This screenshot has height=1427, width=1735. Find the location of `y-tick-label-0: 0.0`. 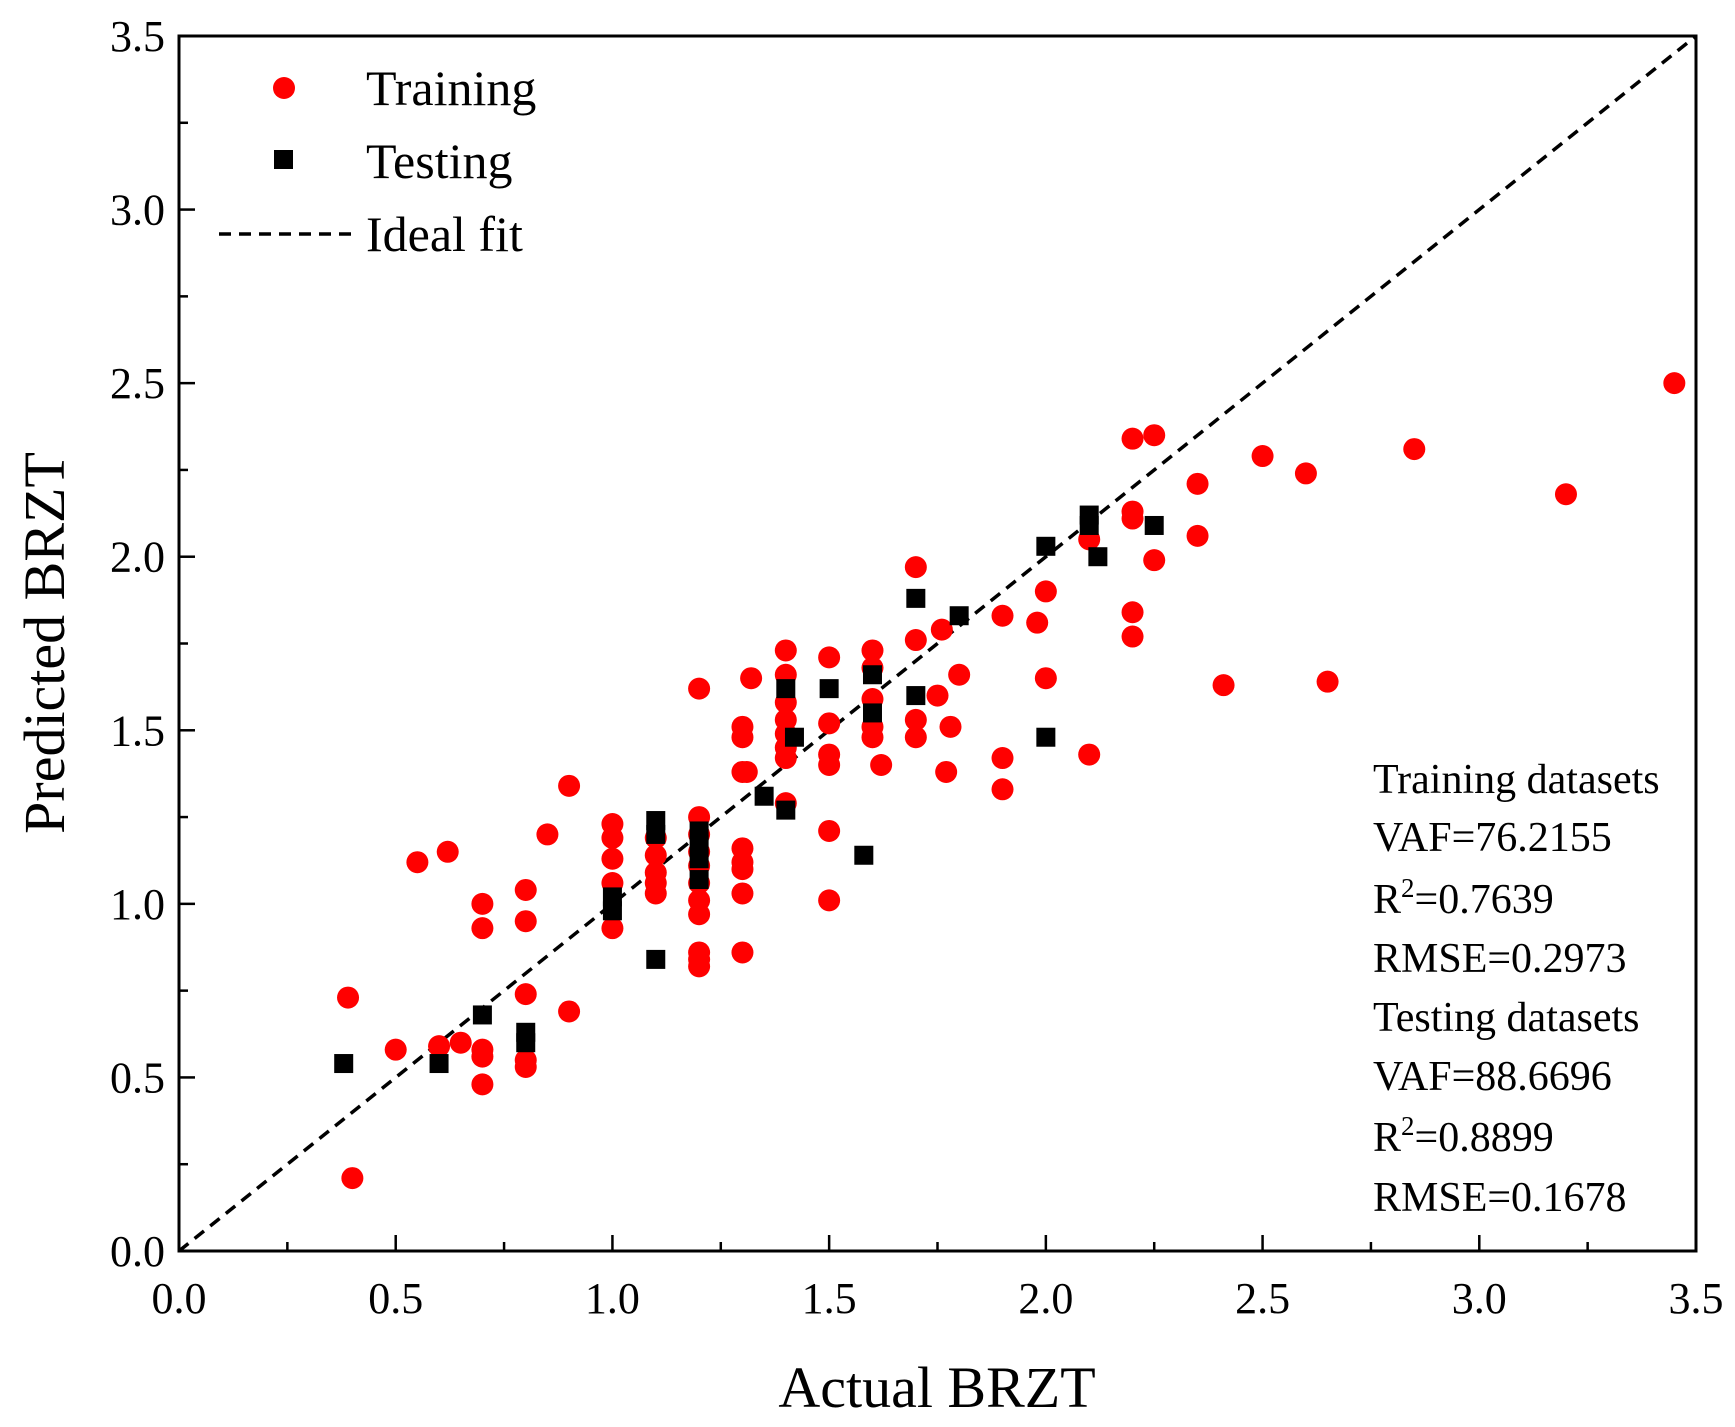

y-tick-label-0: 0.0 is located at coordinates (137, 1251).